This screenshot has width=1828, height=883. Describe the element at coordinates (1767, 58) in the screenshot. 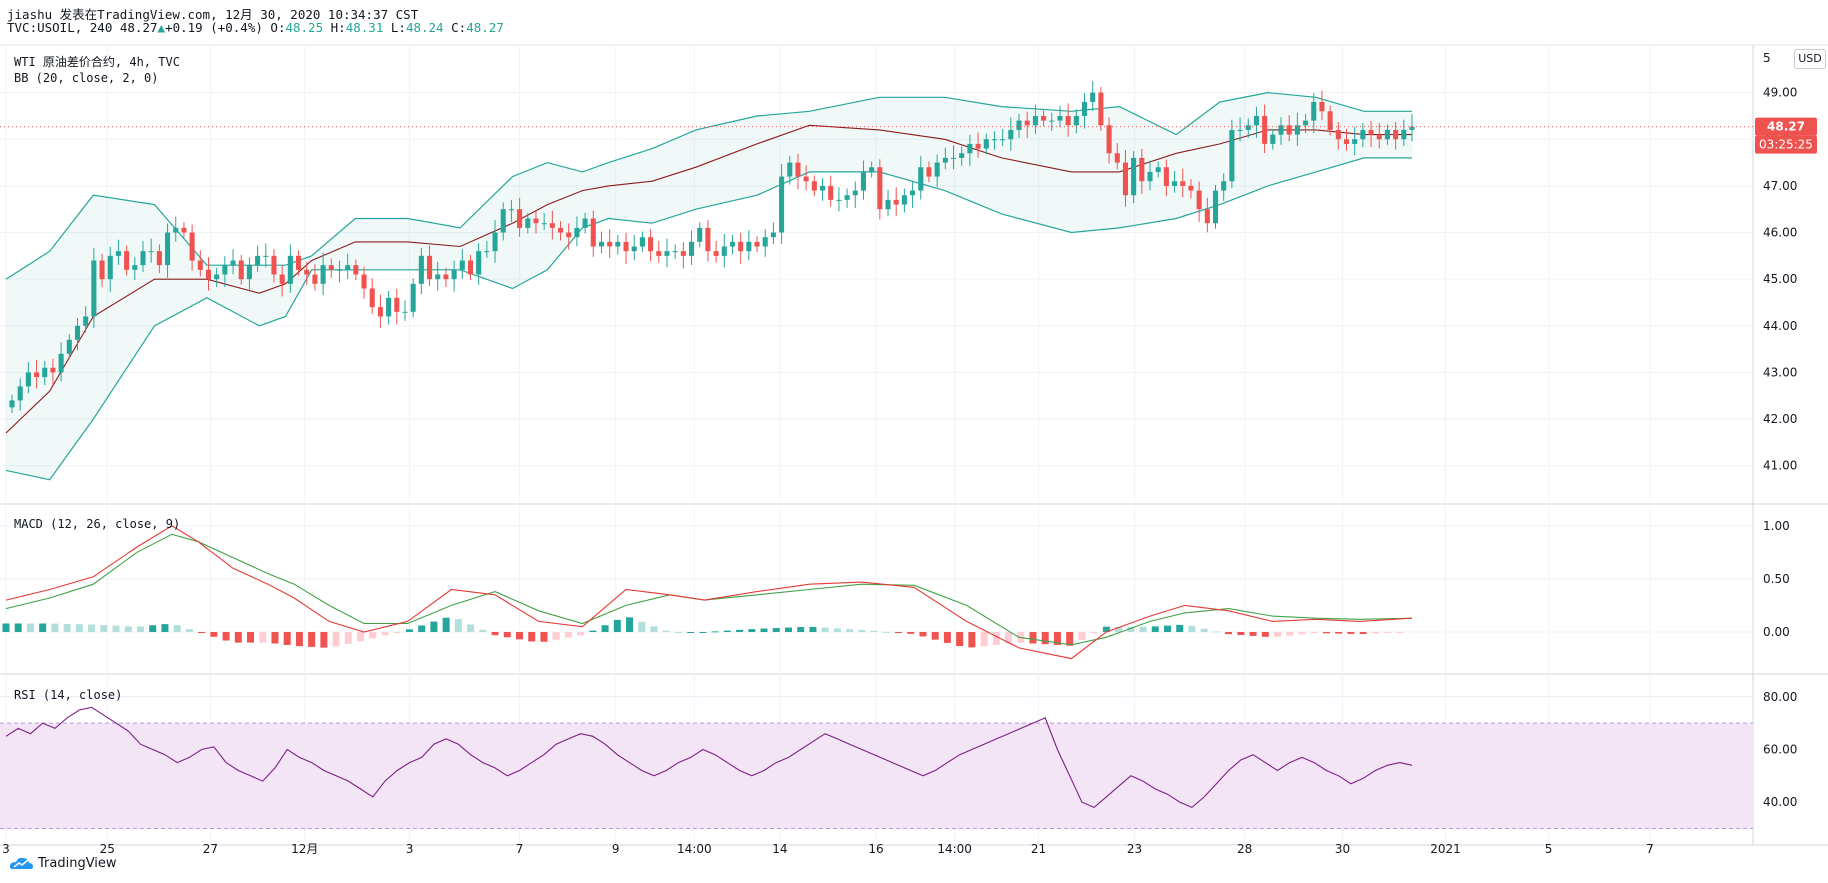

I see `price-tick-label-top: 5` at that location.